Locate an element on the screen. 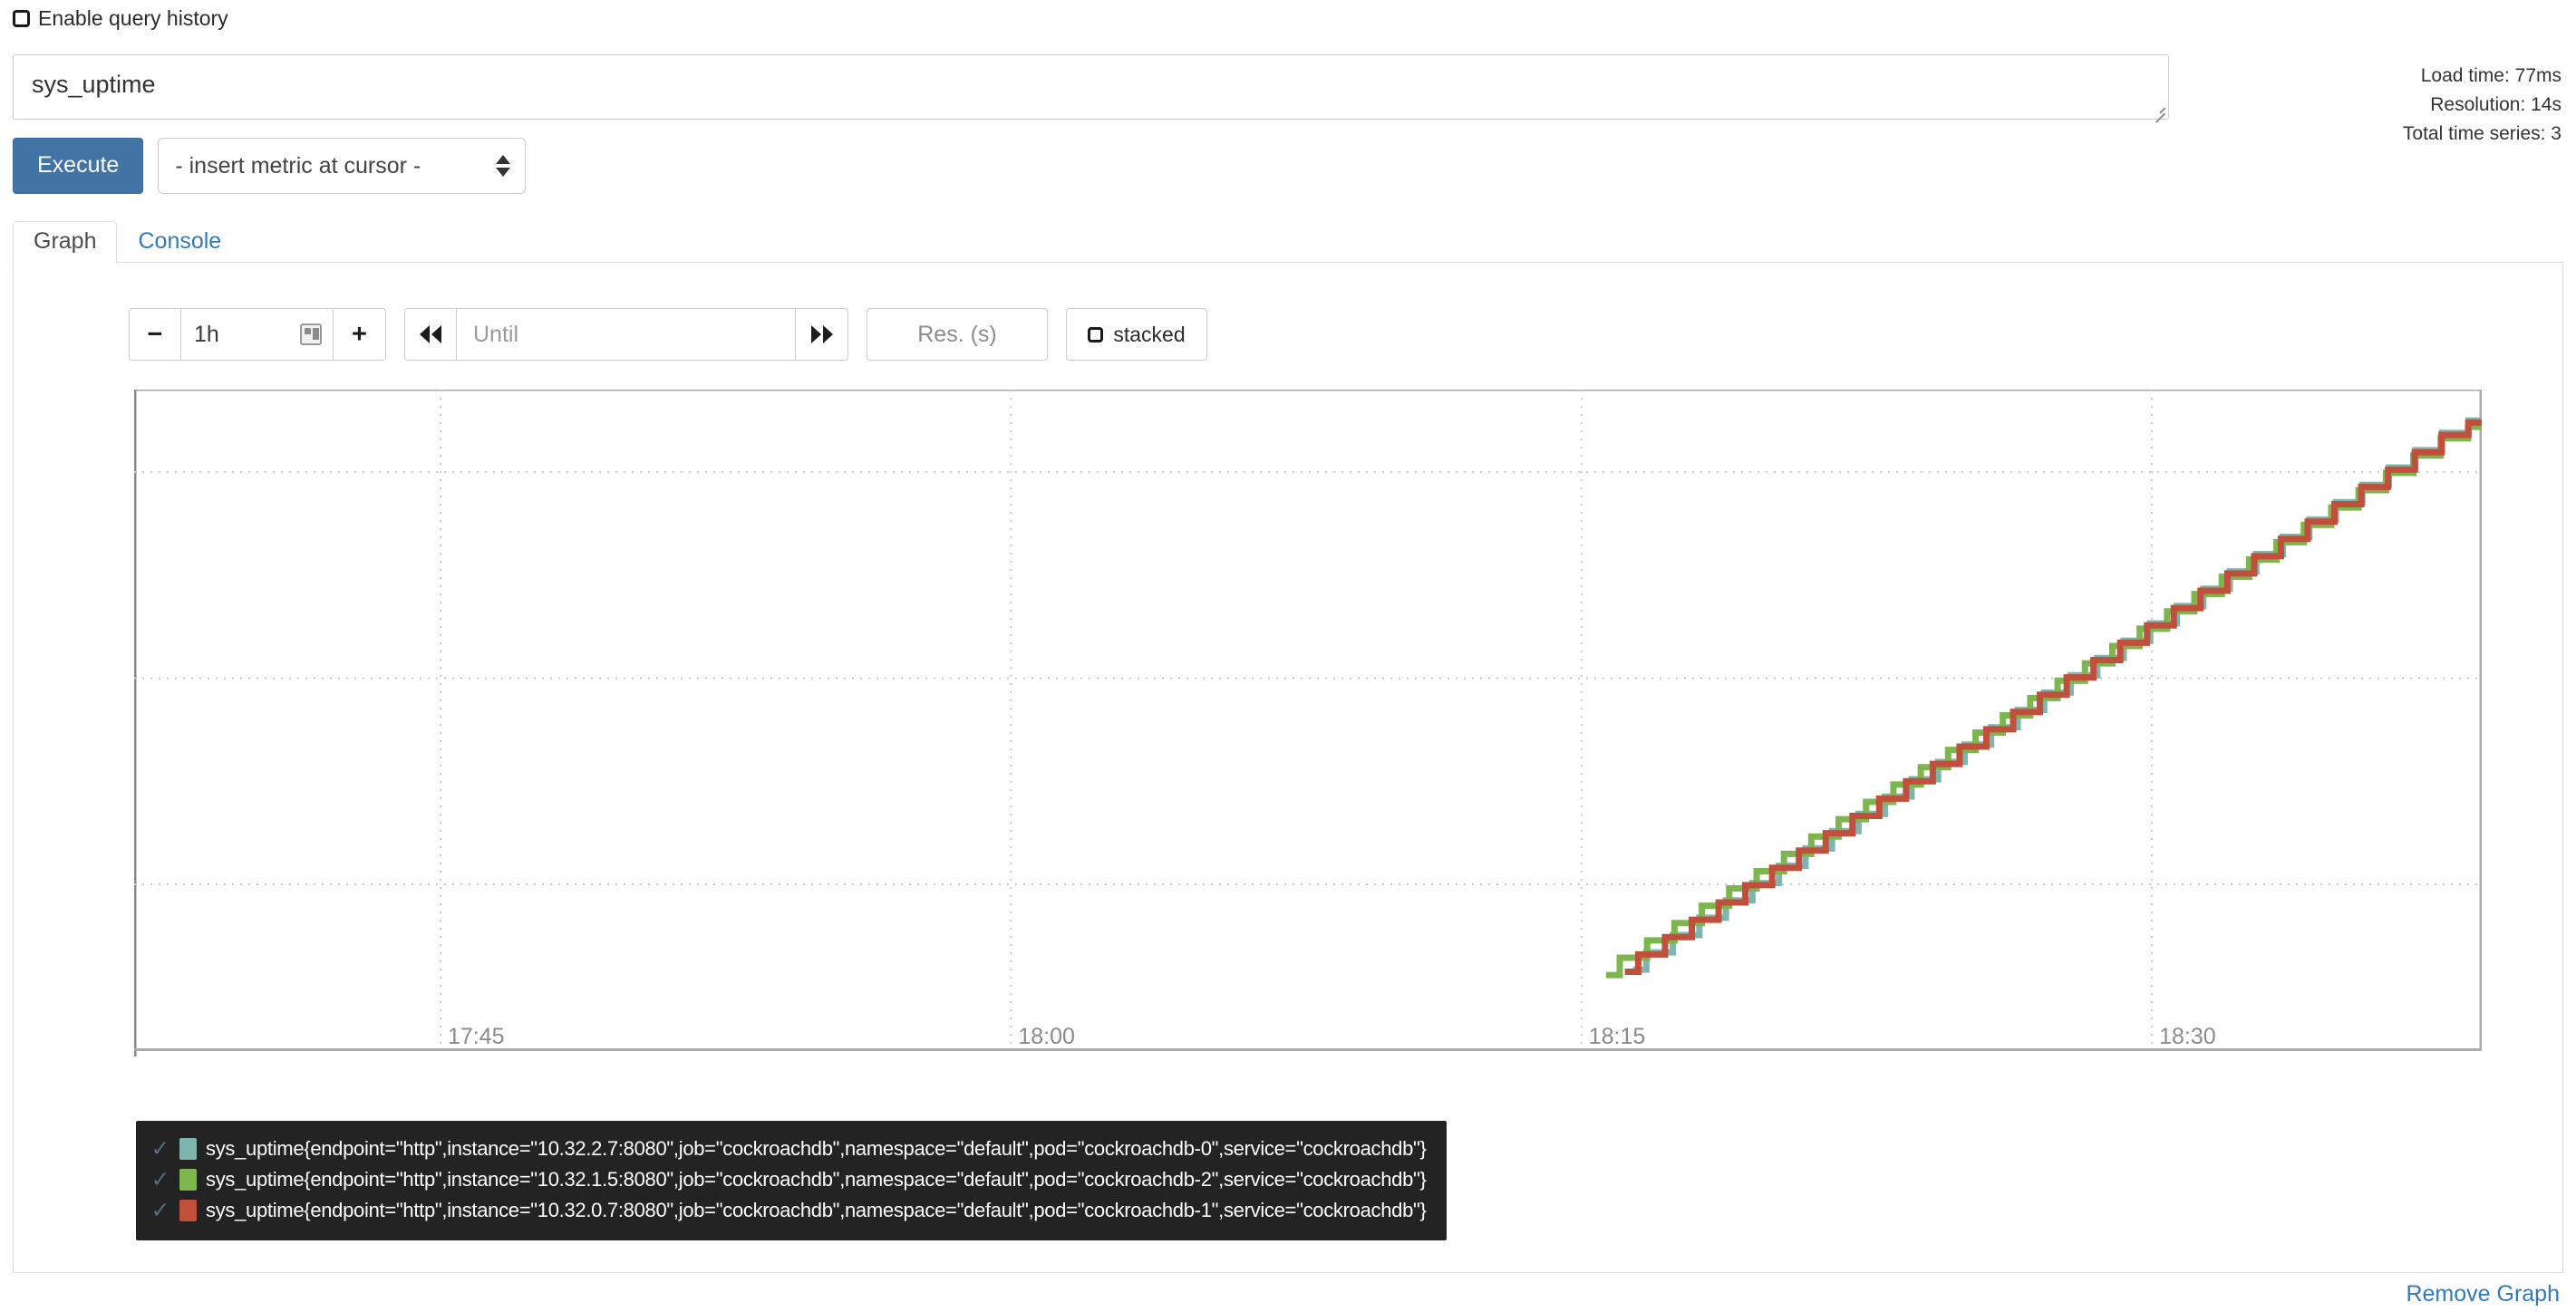  x-axis-tick-label: 18:30 is located at coordinates (2187, 1037).